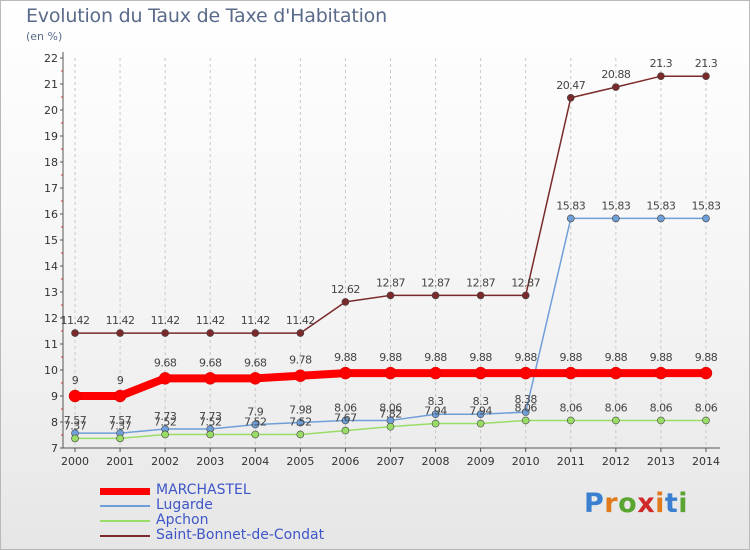 This screenshot has height=550, width=750. I want to click on data-label: 9.78, so click(300, 360).